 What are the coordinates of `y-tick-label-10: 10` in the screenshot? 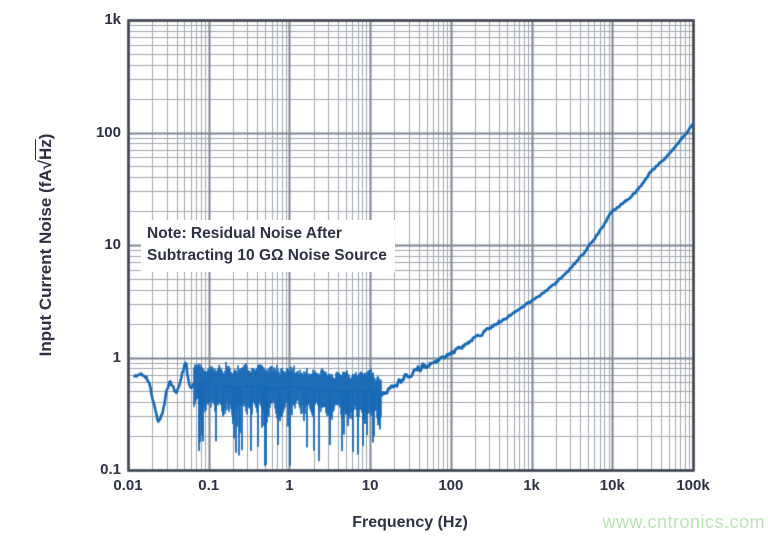 It's located at (112, 244).